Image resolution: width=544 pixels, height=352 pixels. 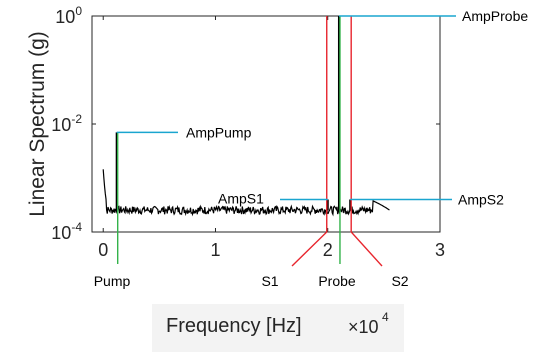 I want to click on x-axis-scale-exponent: 4, so click(x=385, y=317).